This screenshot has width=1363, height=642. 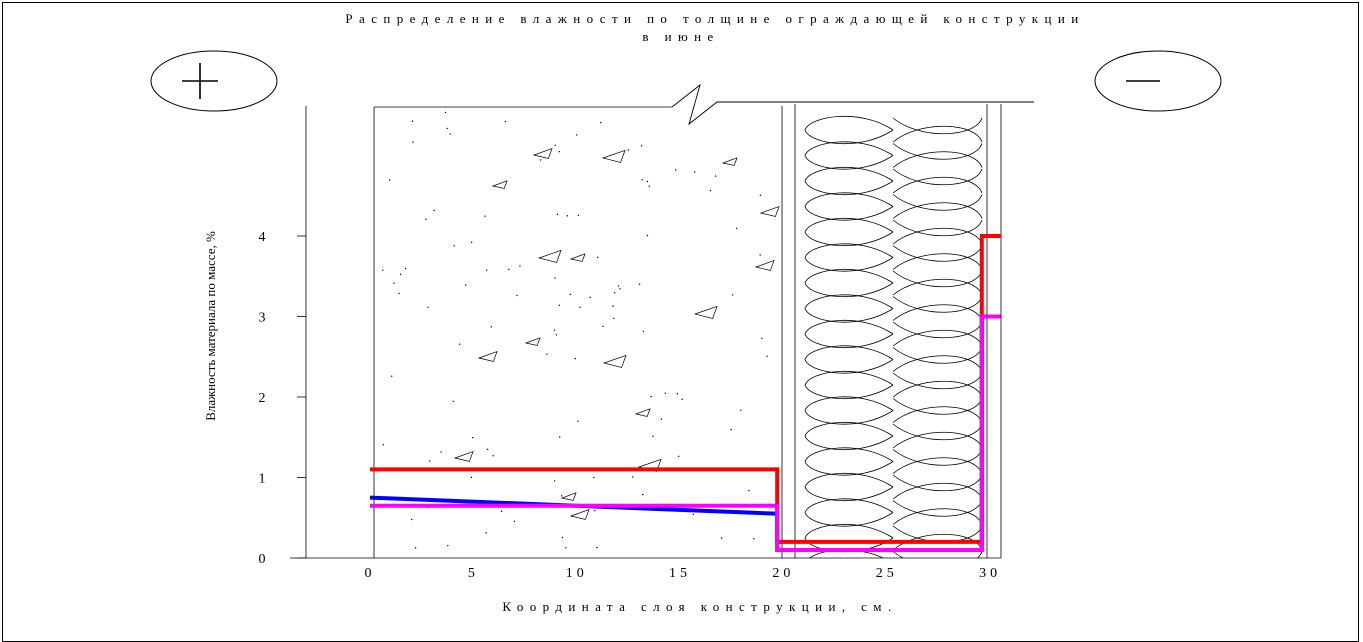 What do you see at coordinates (887, 573) in the screenshot?
I see `x-tick-label: 25` at bounding box center [887, 573].